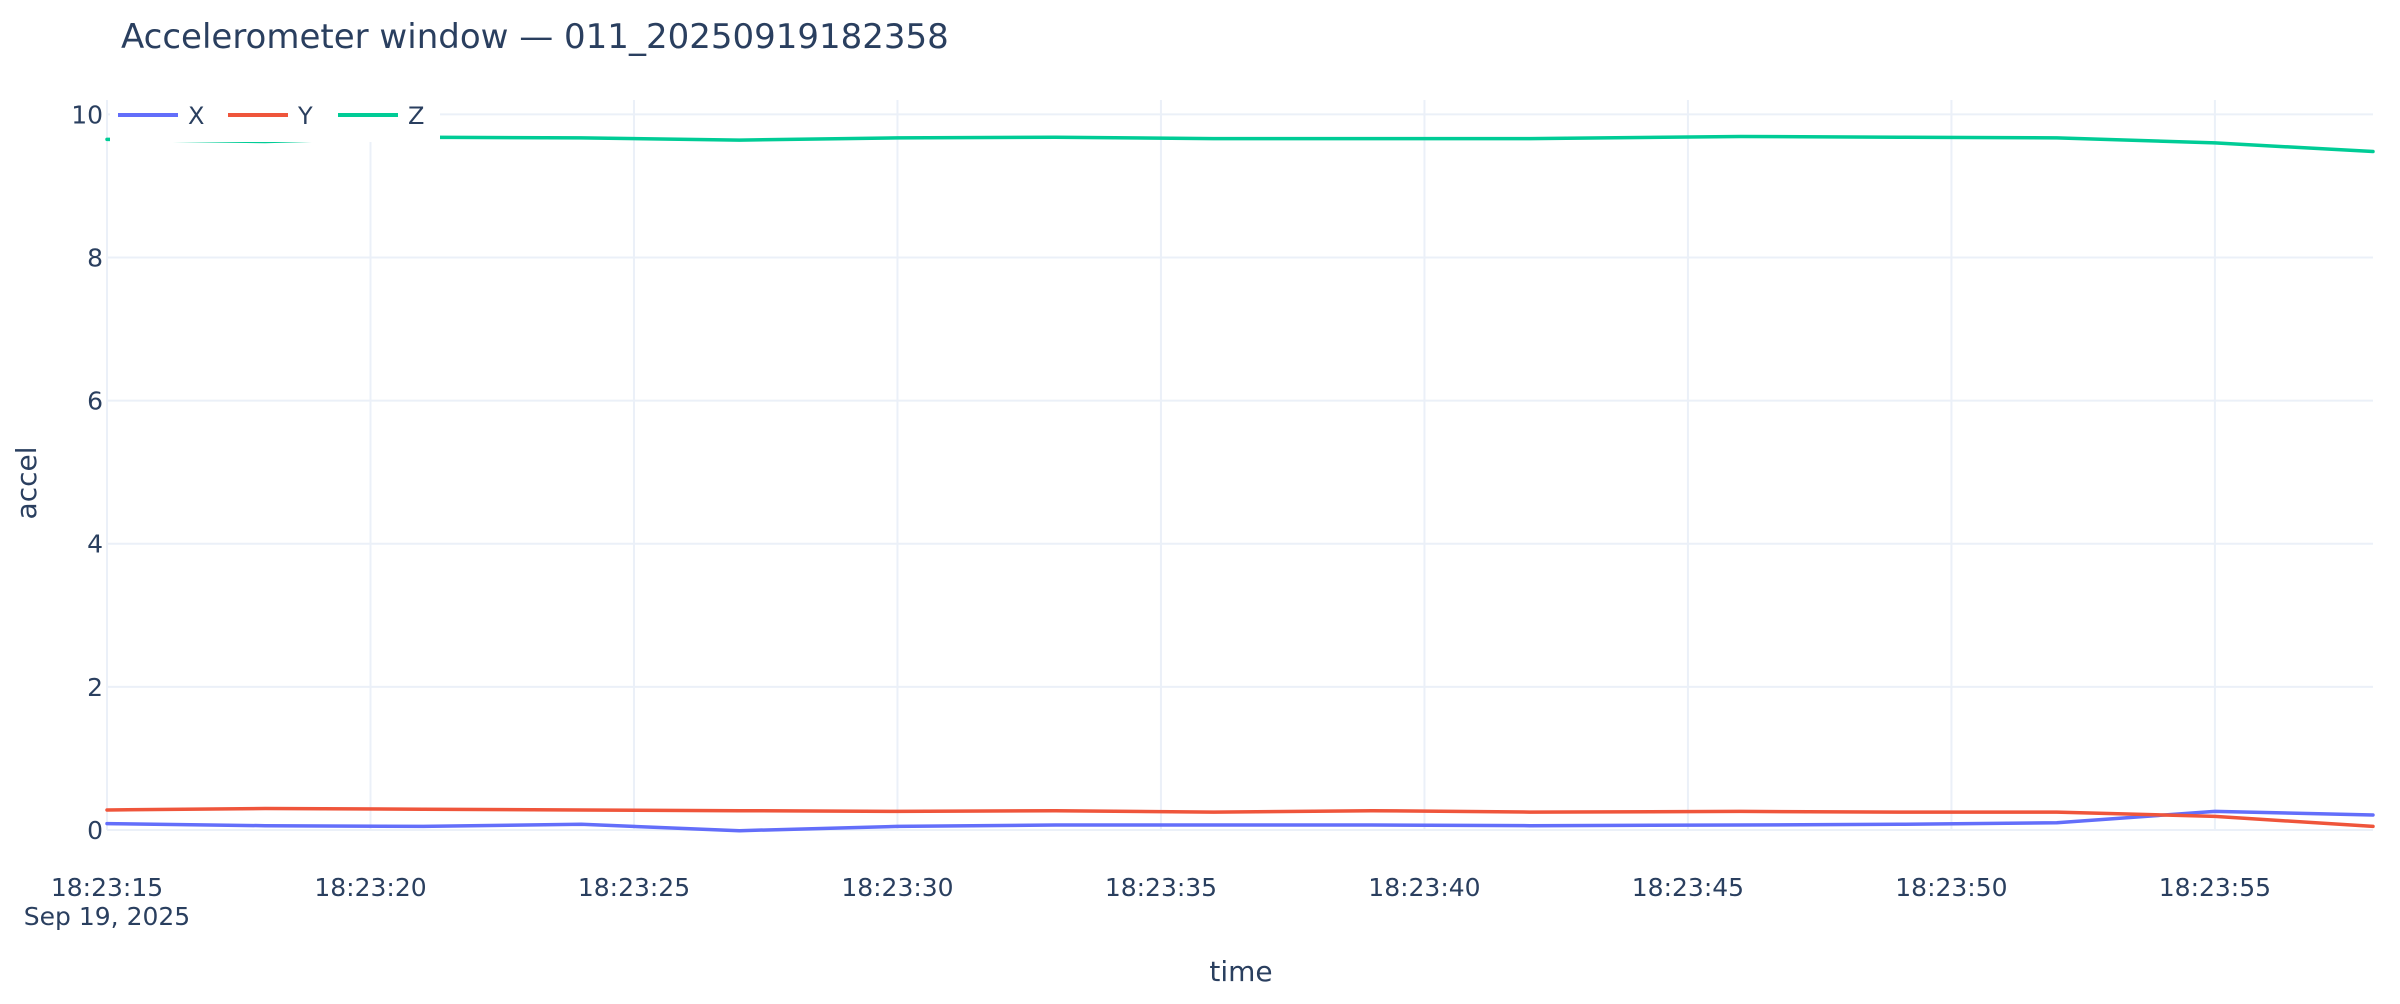 This screenshot has height=1004, width=2400. What do you see at coordinates (87, 114) in the screenshot?
I see `y-tick-label: 10` at bounding box center [87, 114].